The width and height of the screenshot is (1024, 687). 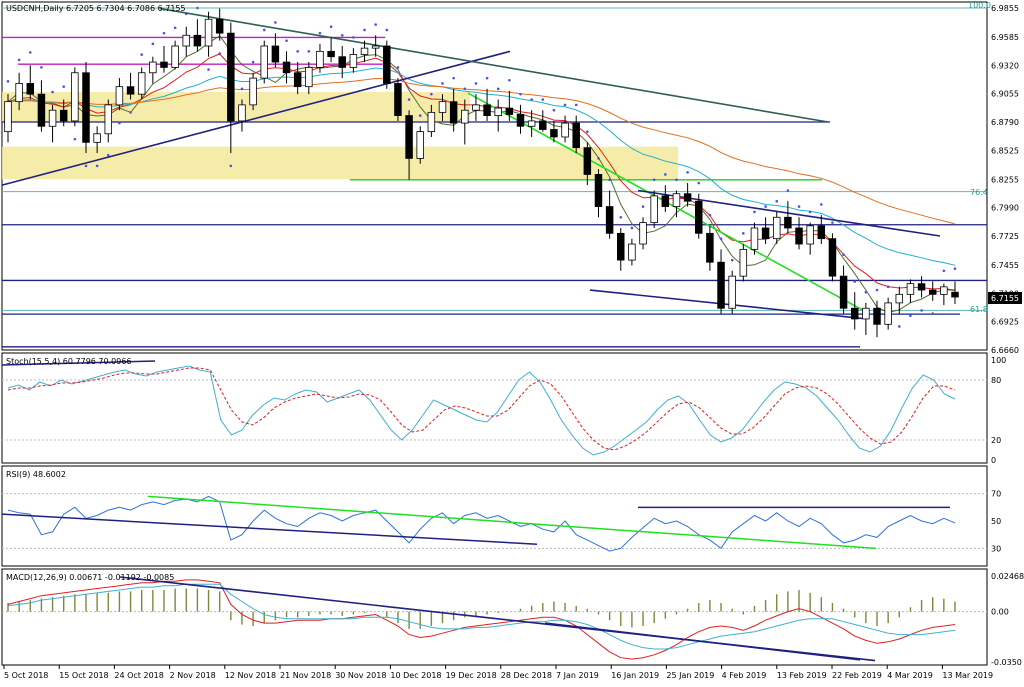 What do you see at coordinates (577, 675) in the screenshot?
I see `x-tick-label: 7 Jan 2019` at bounding box center [577, 675].